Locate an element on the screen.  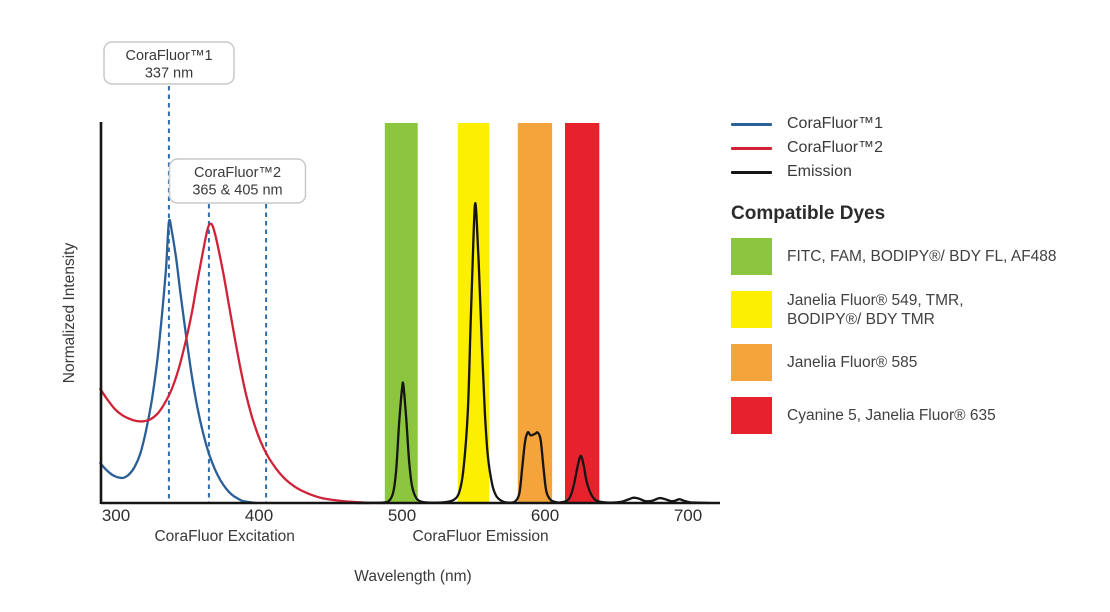
dye-label-line: Cyanine 5, Janelia Fluor® 635 is located at coordinates (891, 415).